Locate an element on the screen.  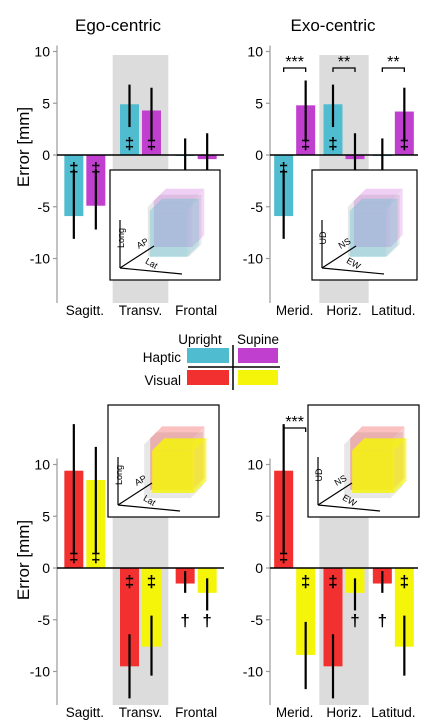
category-label-haptic-exo: Merid. is located at coordinates (295, 310).